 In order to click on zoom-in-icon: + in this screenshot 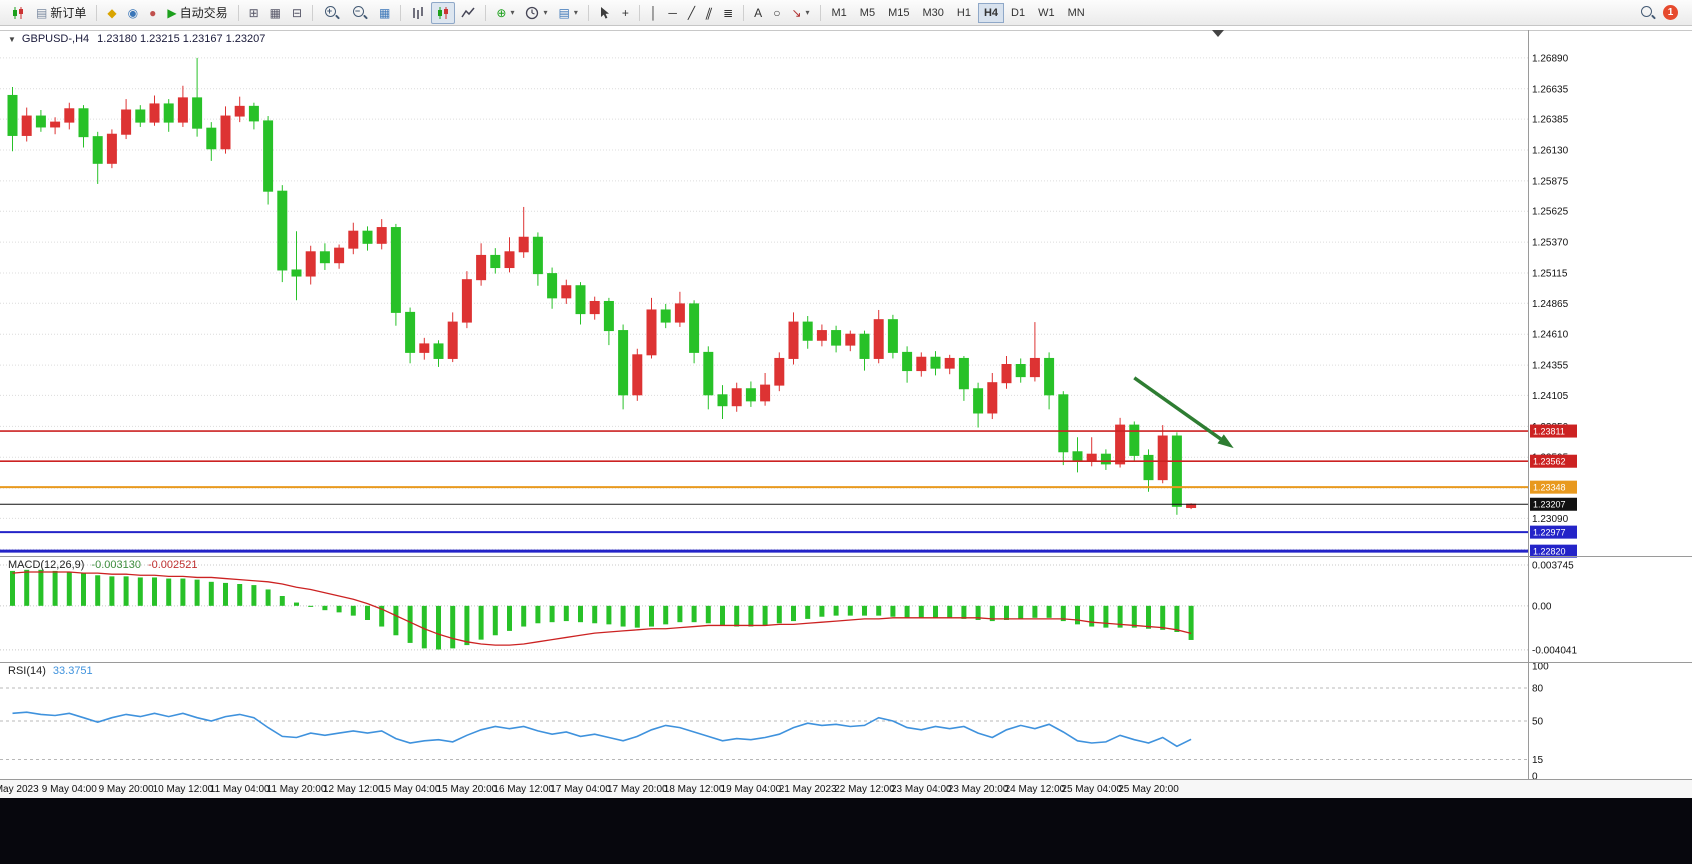, I will do `click(331, 13)`.